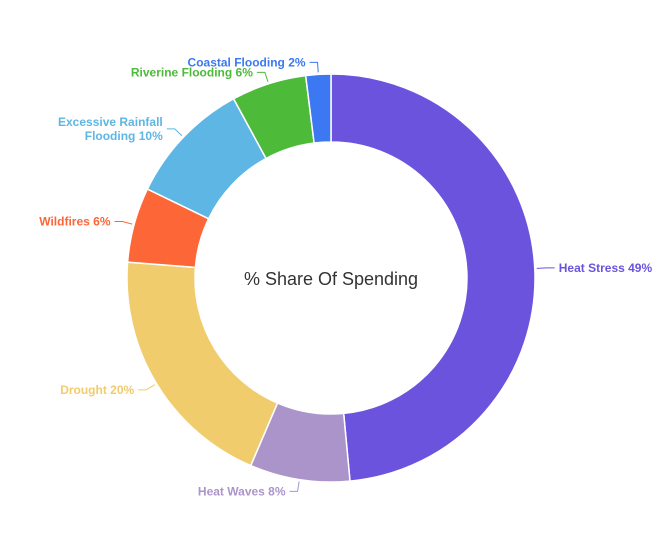 Image resolution: width=664 pixels, height=542 pixels. What do you see at coordinates (314, 67) in the screenshot?
I see `leader-line-coastal-flooding` at bounding box center [314, 67].